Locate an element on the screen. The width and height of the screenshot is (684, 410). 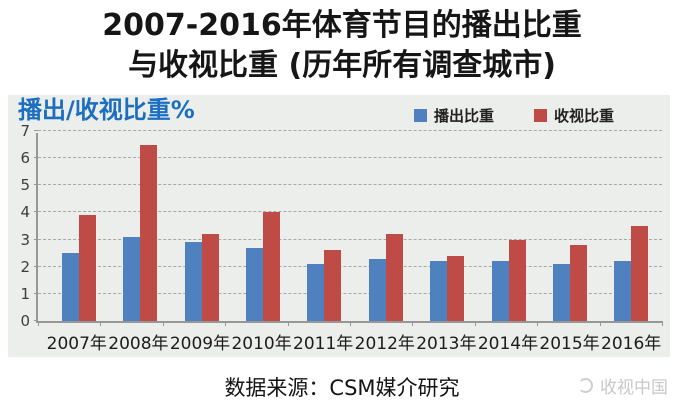
x-tick-label-2011年: 2011年 is located at coordinates (323, 344).